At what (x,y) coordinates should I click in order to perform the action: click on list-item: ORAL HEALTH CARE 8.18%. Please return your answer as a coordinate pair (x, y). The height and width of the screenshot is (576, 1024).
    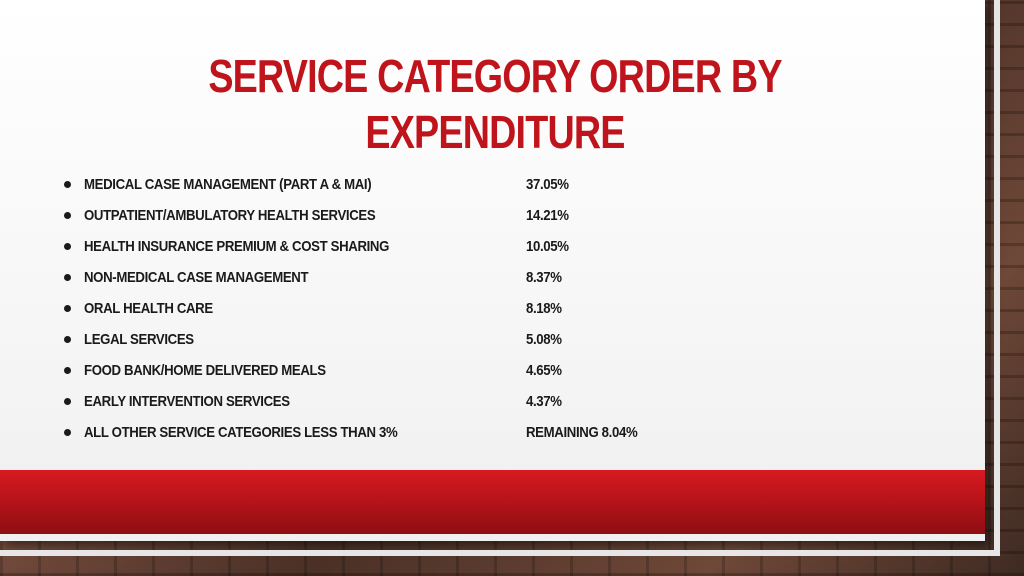
    Looking at the image, I should click on (414, 315).